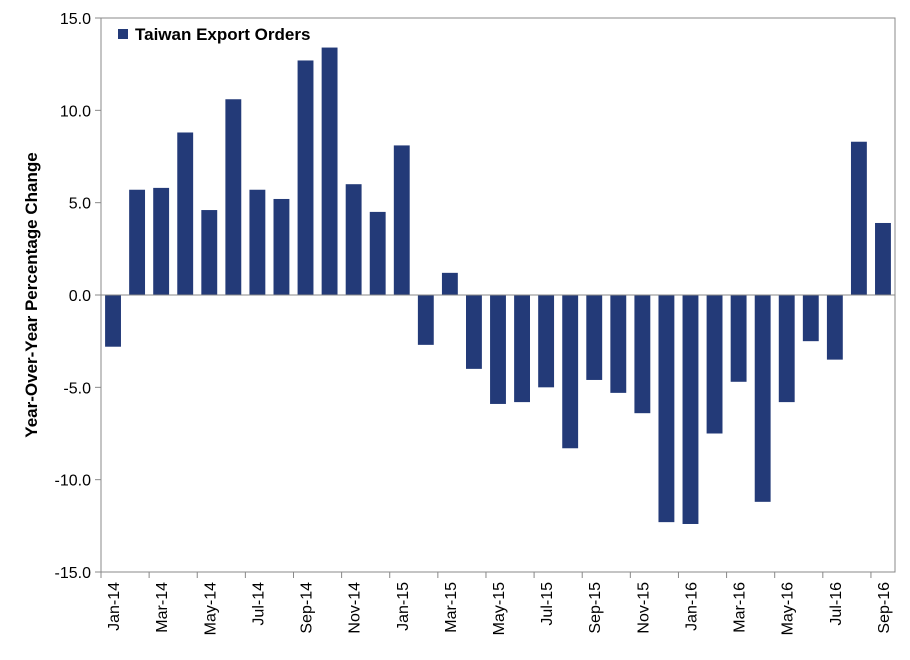  What do you see at coordinates (75, 111) in the screenshot?
I see `y-tick-label: 10.0` at bounding box center [75, 111].